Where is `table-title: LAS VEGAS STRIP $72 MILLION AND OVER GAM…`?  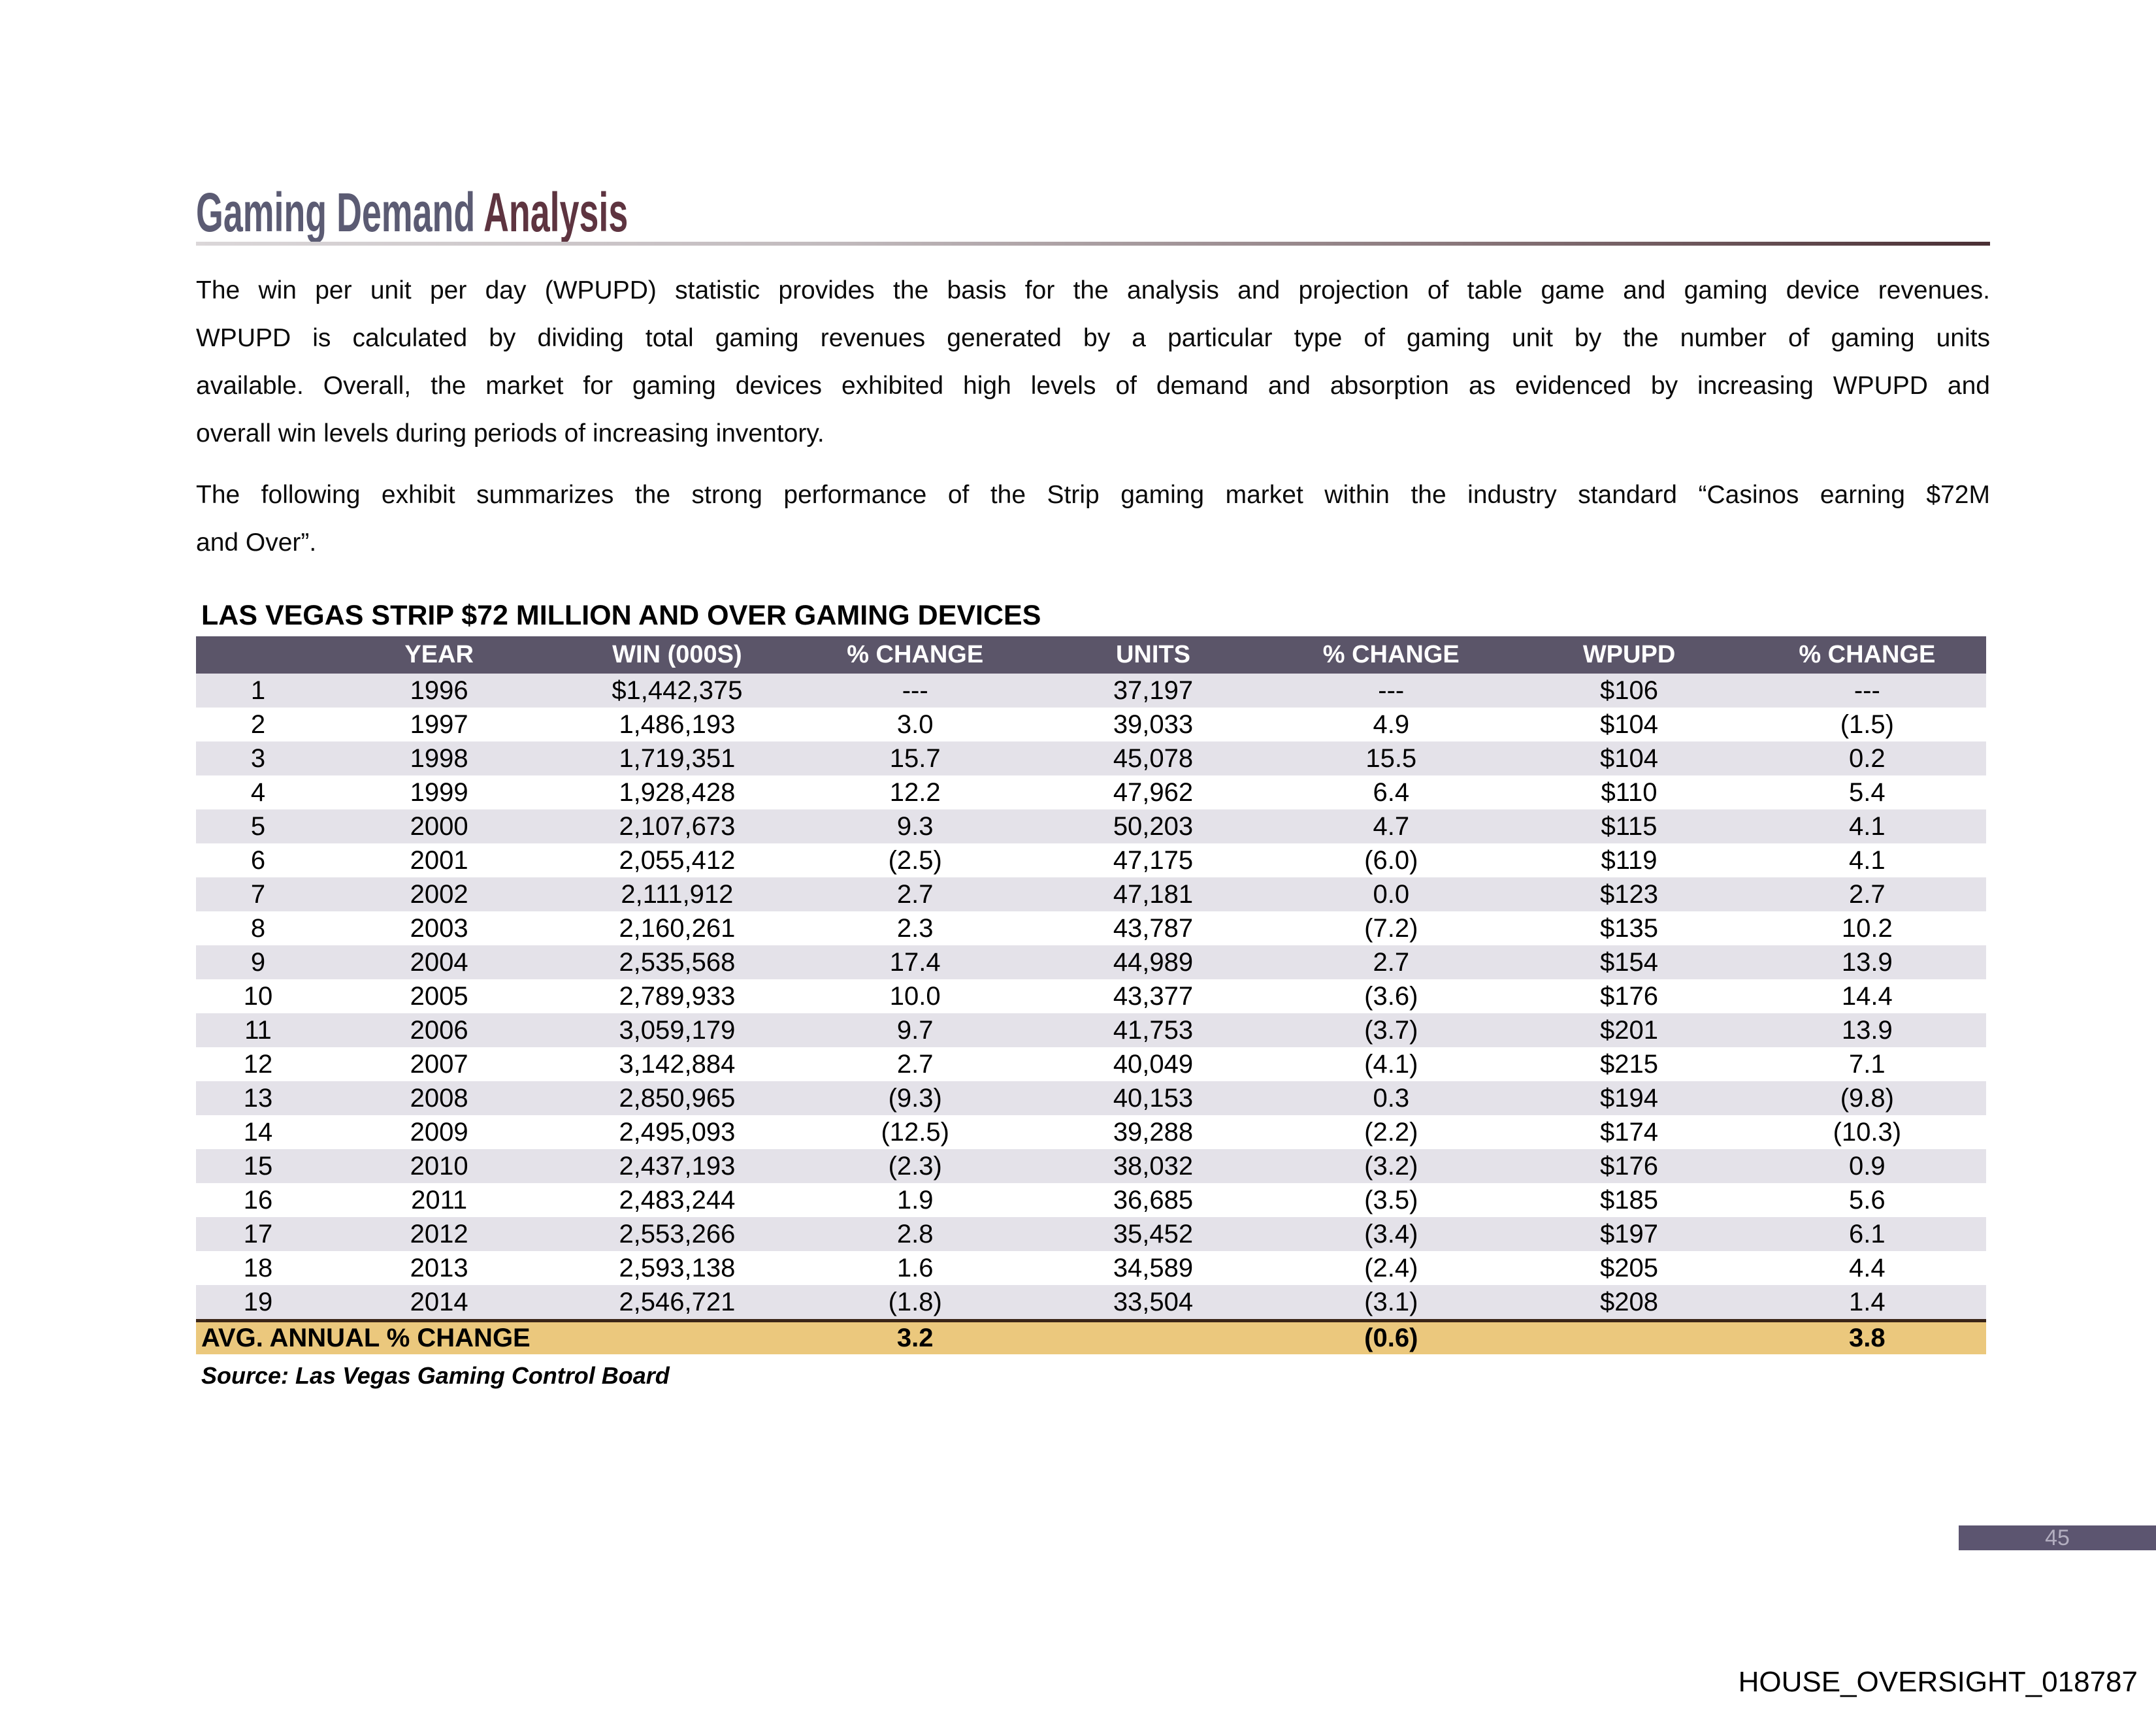
table-title: LAS VEGAS STRIP $72 MILLION AND OVER GAM… is located at coordinates (621, 615).